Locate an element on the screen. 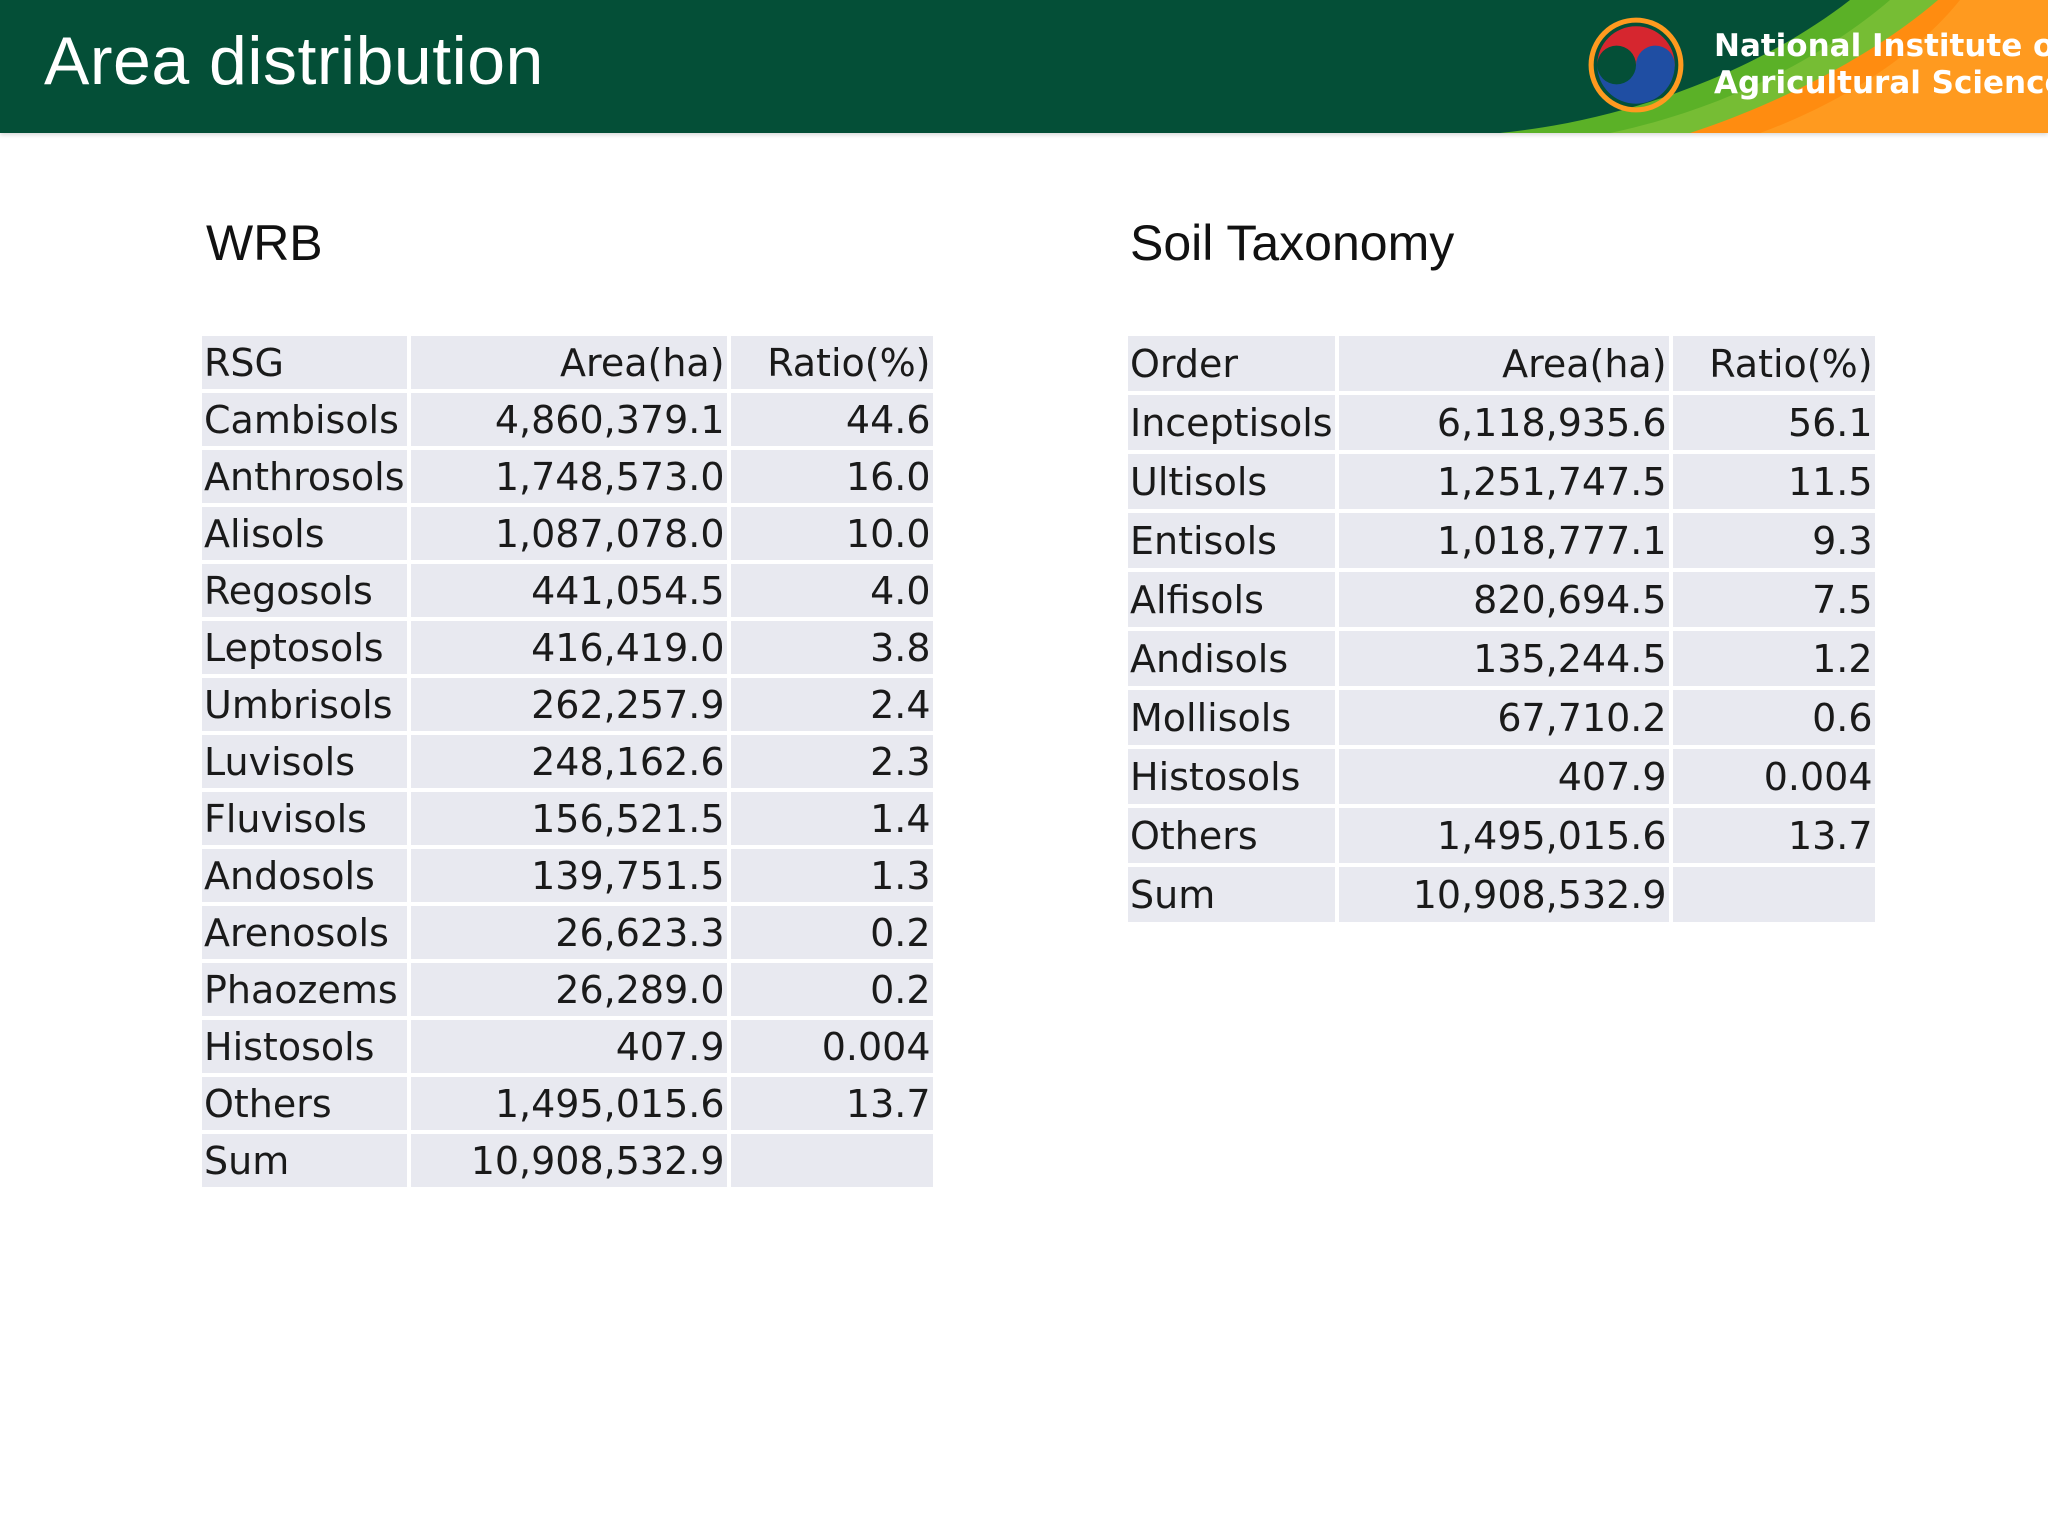 The width and height of the screenshot is (2048, 1536). wrb-cell: 10.0 is located at coordinates (831, 533).